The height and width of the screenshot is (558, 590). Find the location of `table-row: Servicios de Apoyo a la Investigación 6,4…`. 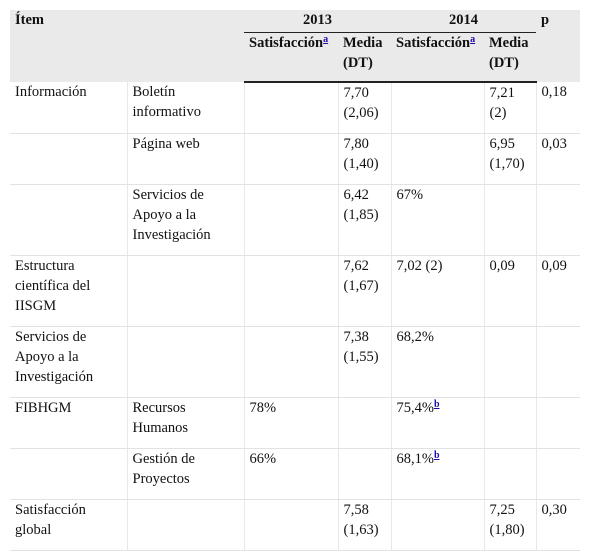

table-row: Servicios de Apoyo a la Investigación 6,4… is located at coordinates (295, 220).